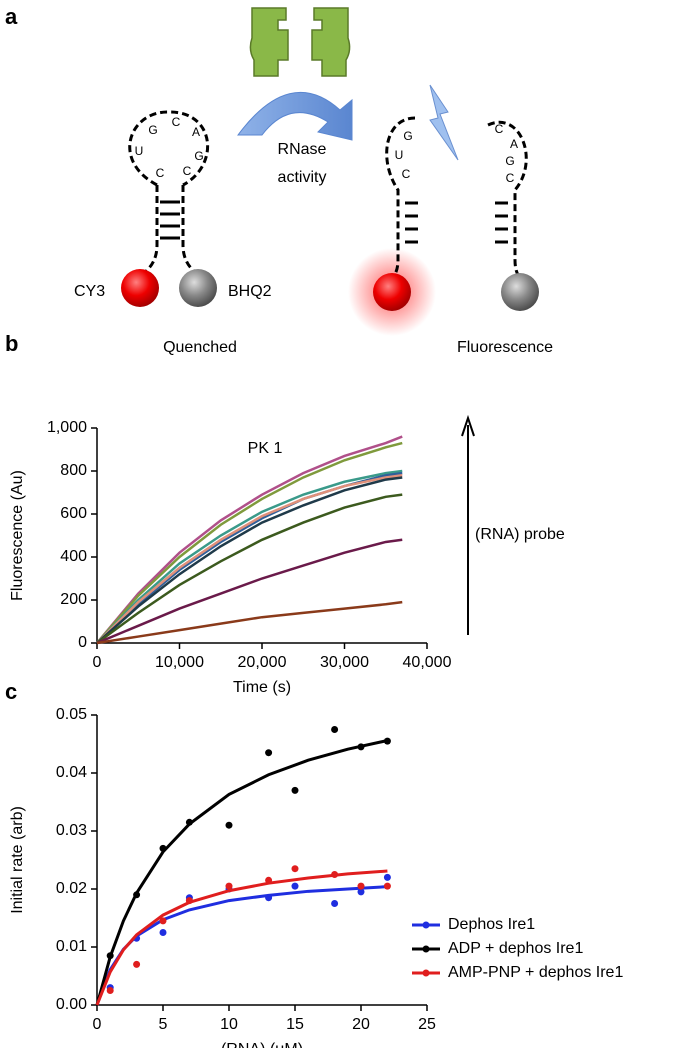 The height and width of the screenshot is (1048, 685). Describe the element at coordinates (17, 535) in the screenshot. I see `y-axis-label: Fluorescence (Au)` at that location.